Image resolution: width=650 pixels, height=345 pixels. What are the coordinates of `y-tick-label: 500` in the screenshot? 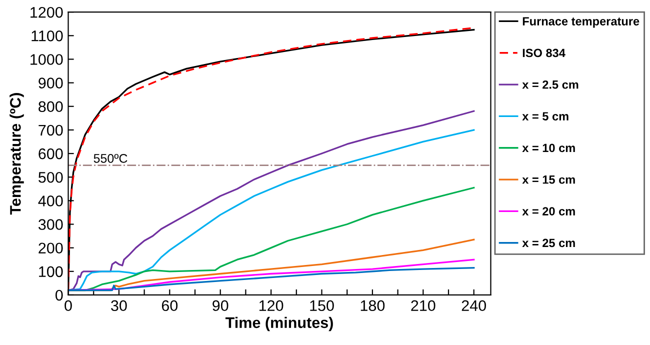 It's located at (50, 177).